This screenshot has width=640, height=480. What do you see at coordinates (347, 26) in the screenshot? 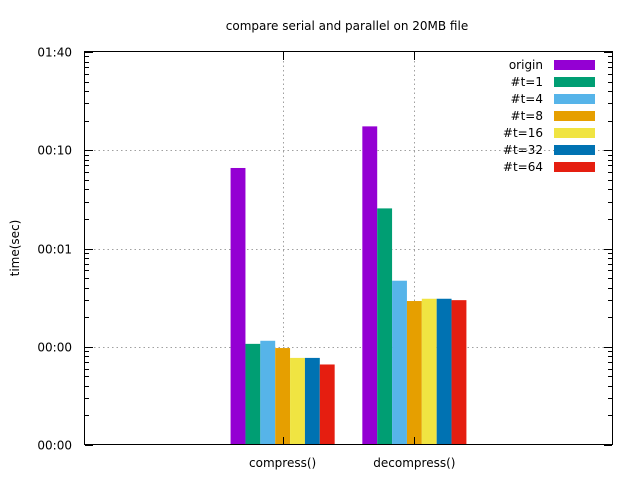
I see `chart-title: compare serial and parallel on 20MB file` at bounding box center [347, 26].